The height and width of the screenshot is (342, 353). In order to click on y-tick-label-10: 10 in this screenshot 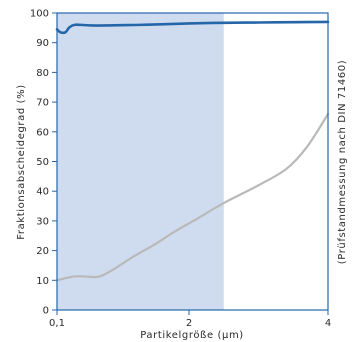, I will do `click(42, 281)`.